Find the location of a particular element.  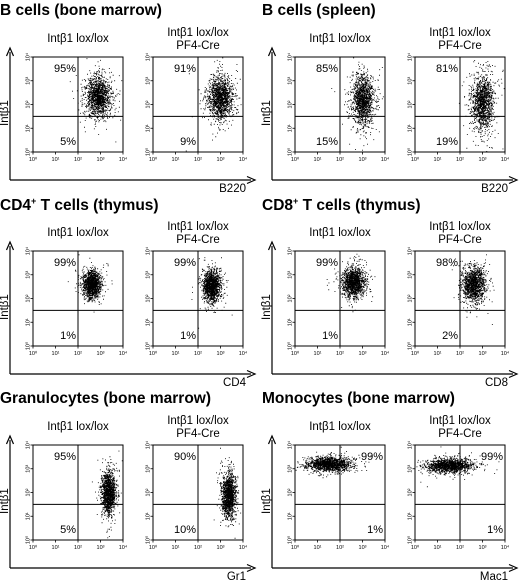

upper-percent: 85% is located at coordinates (327, 69).